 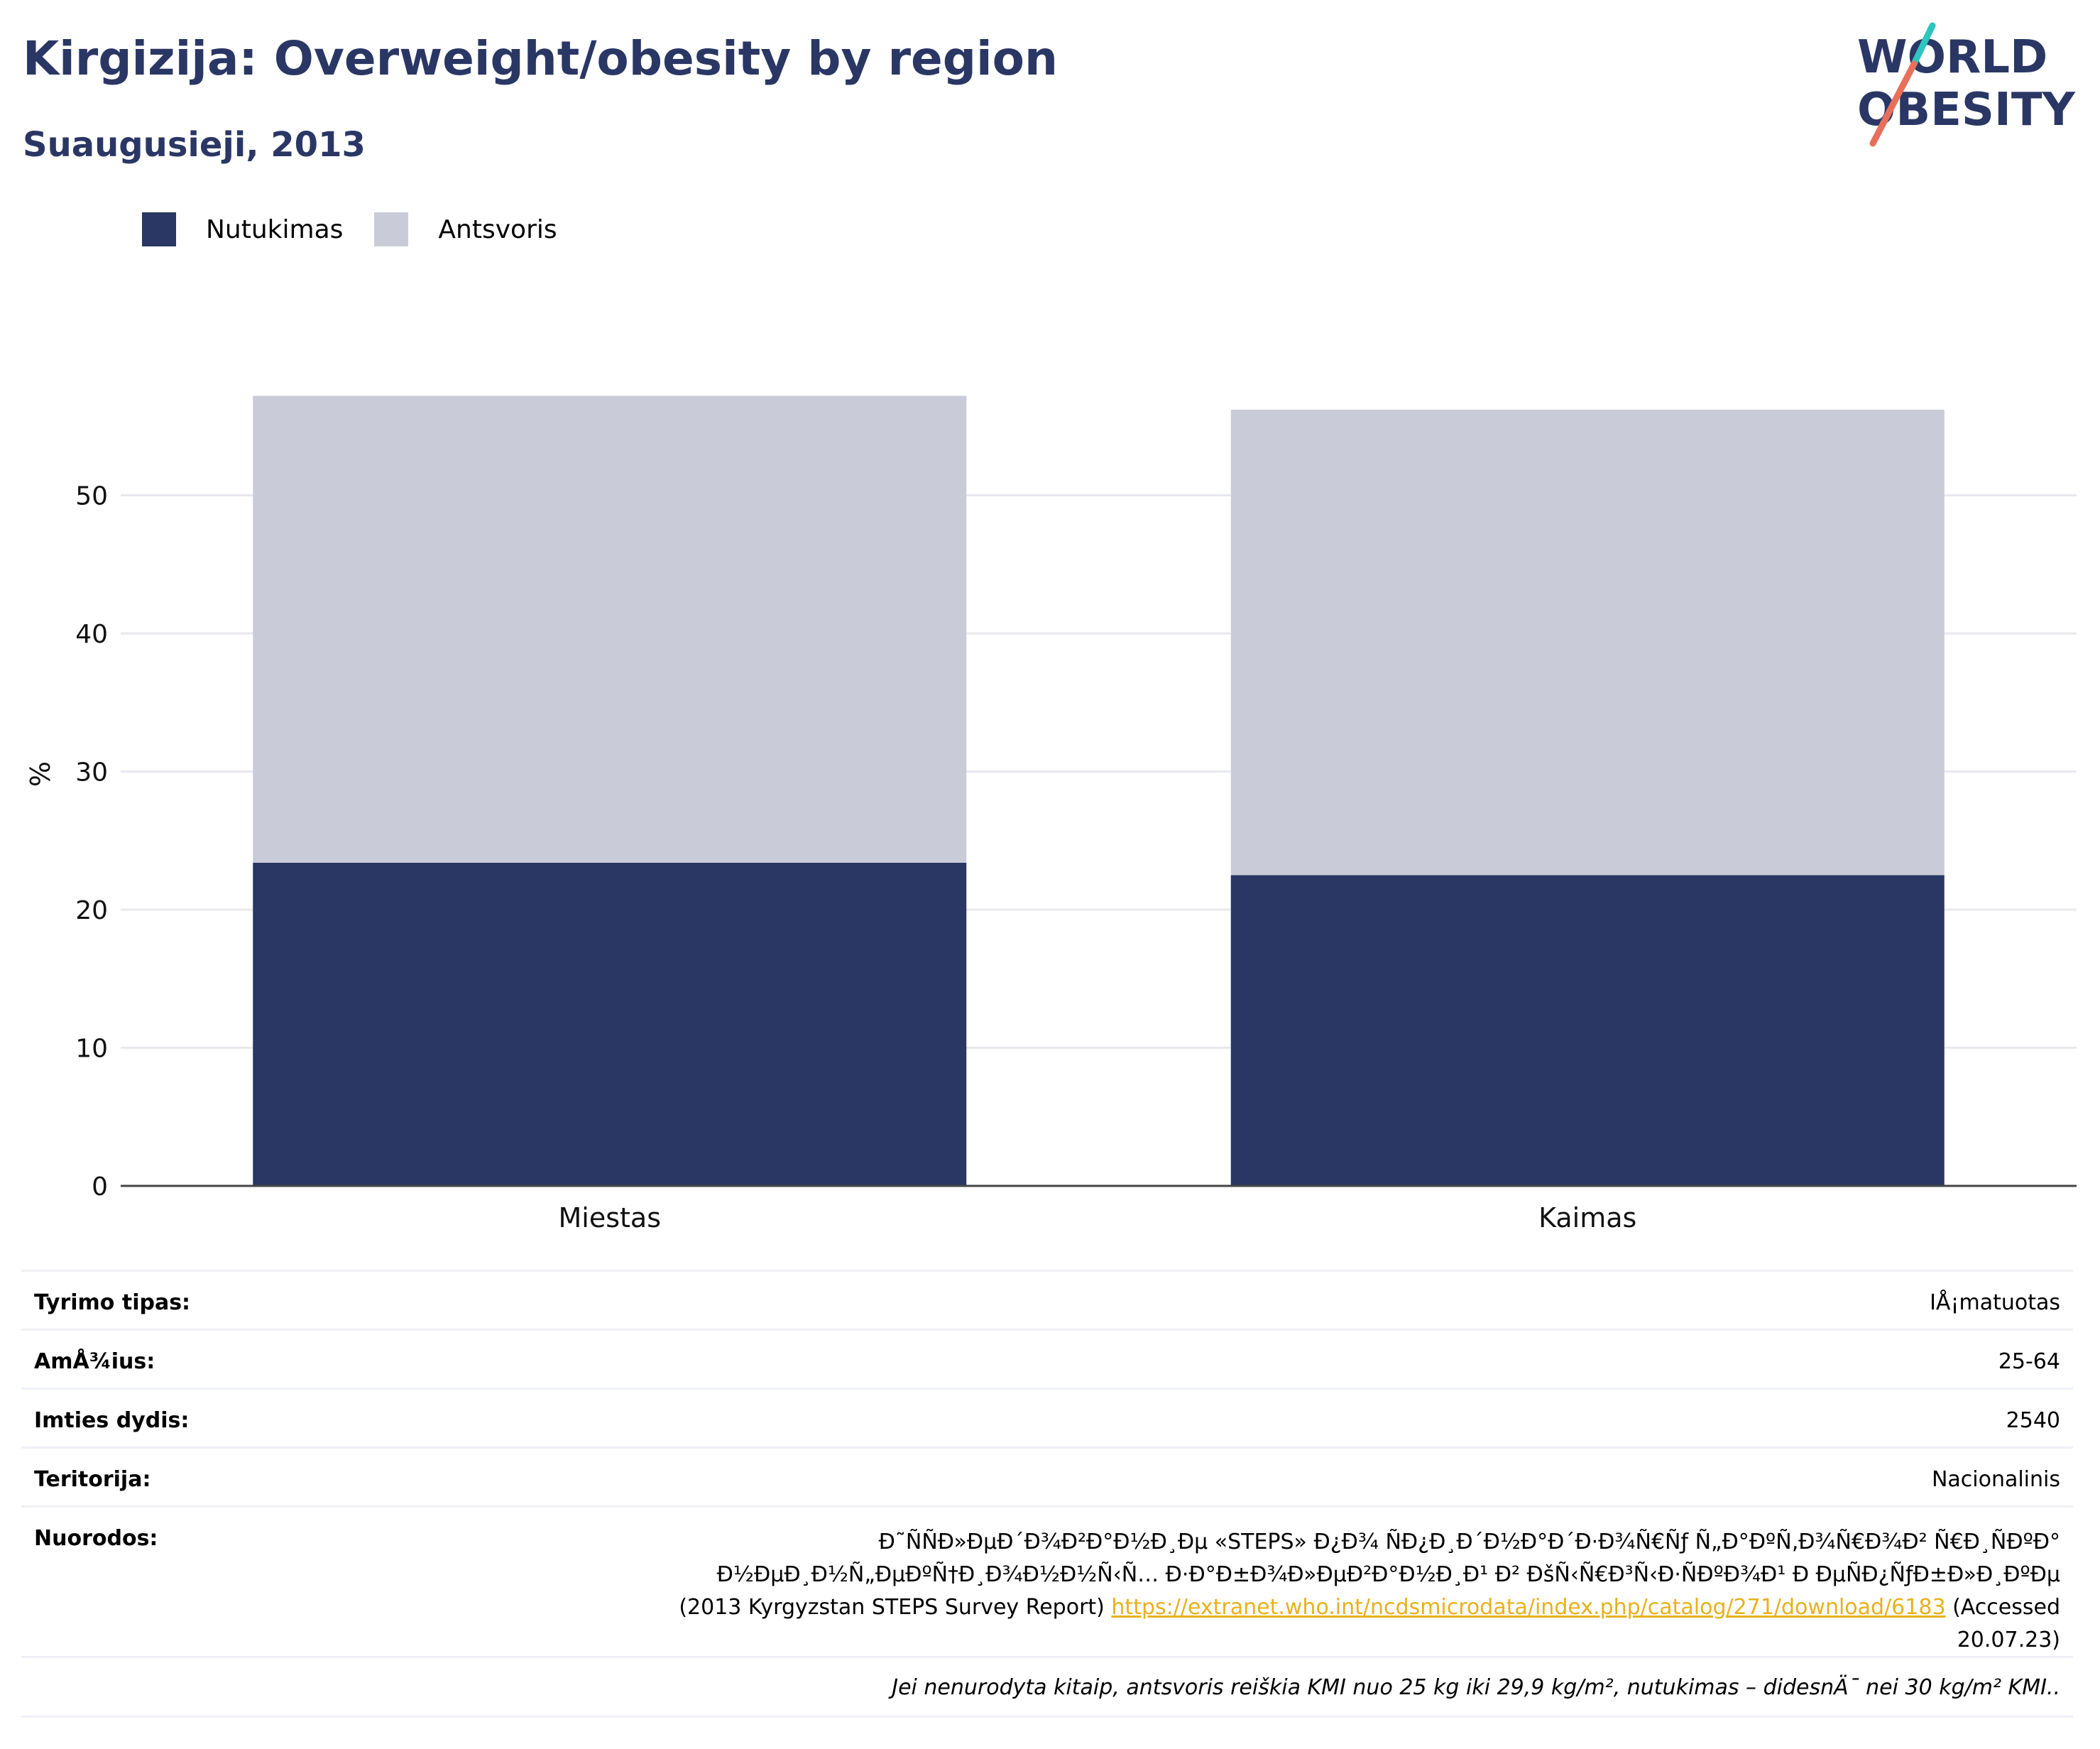 What do you see at coordinates (1047, 1476) in the screenshot?
I see `info-row-territory: Teritorija: Nacionalinis` at bounding box center [1047, 1476].